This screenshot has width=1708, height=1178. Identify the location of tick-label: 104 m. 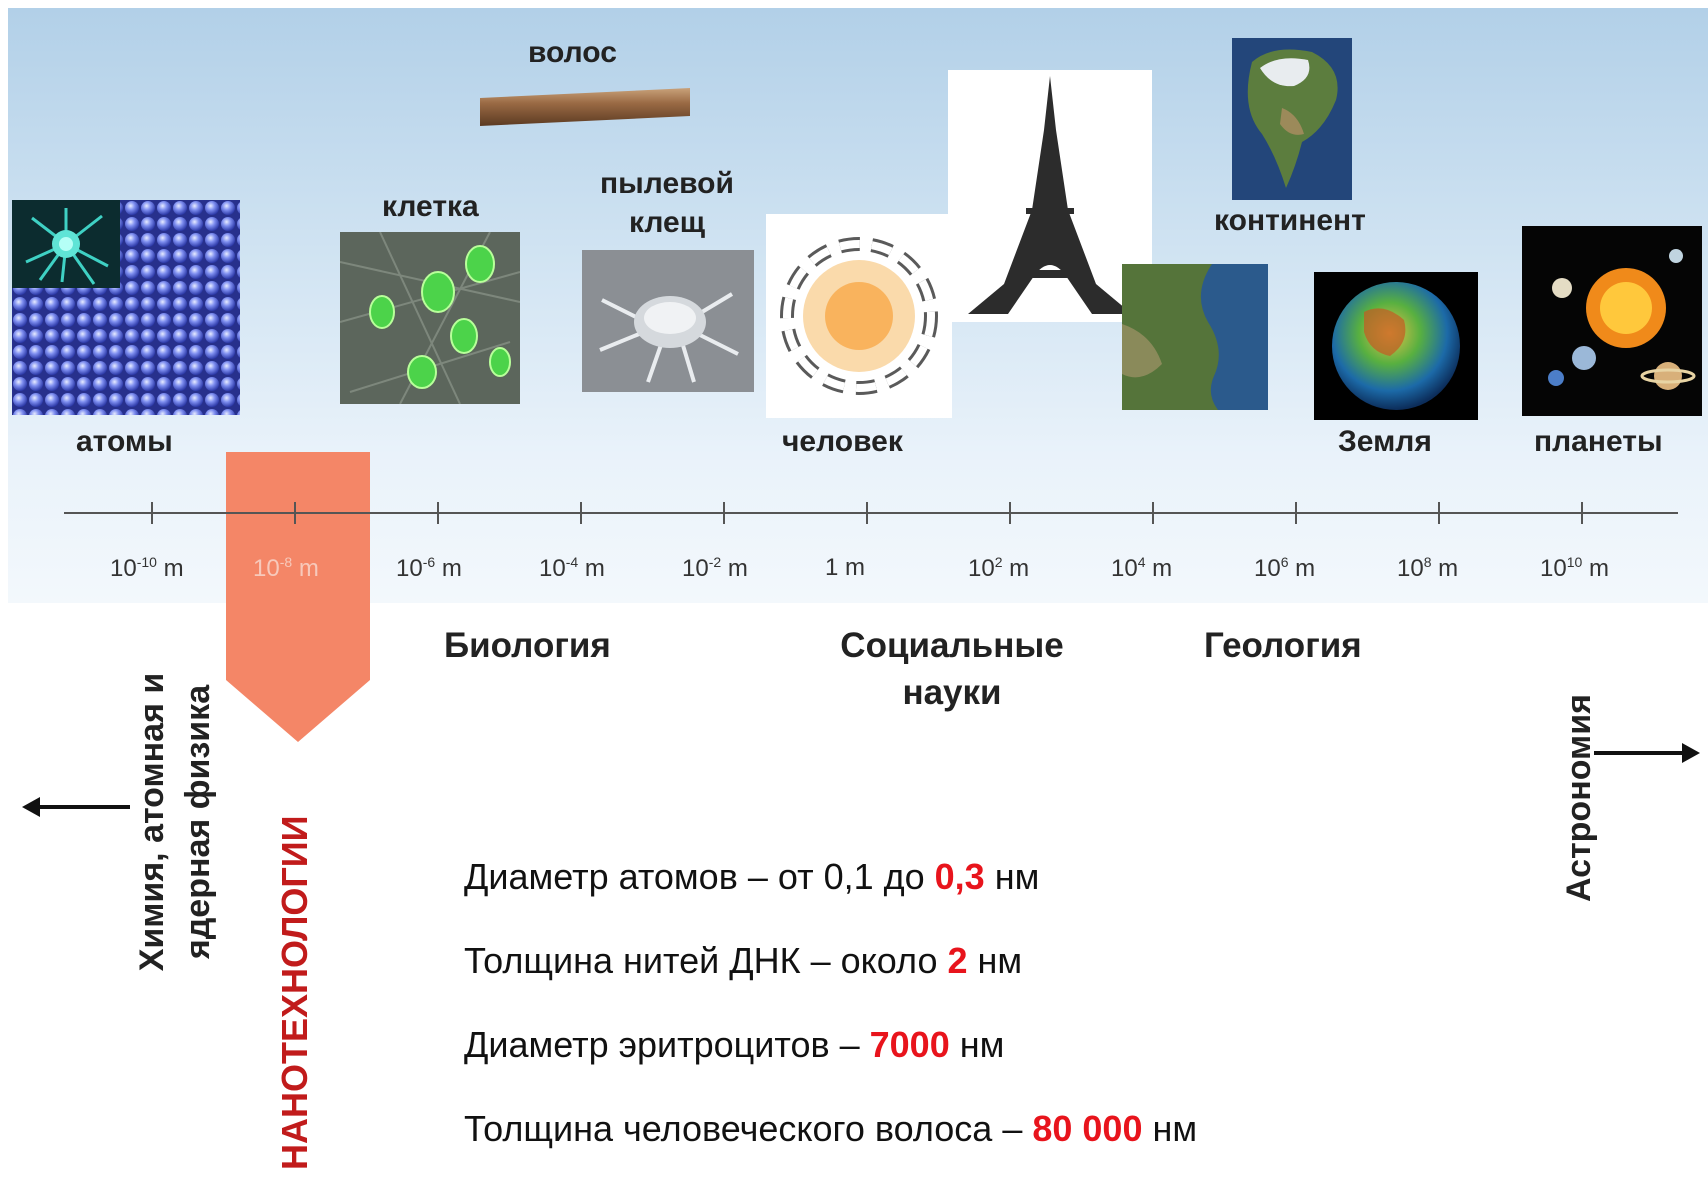
(1141, 568).